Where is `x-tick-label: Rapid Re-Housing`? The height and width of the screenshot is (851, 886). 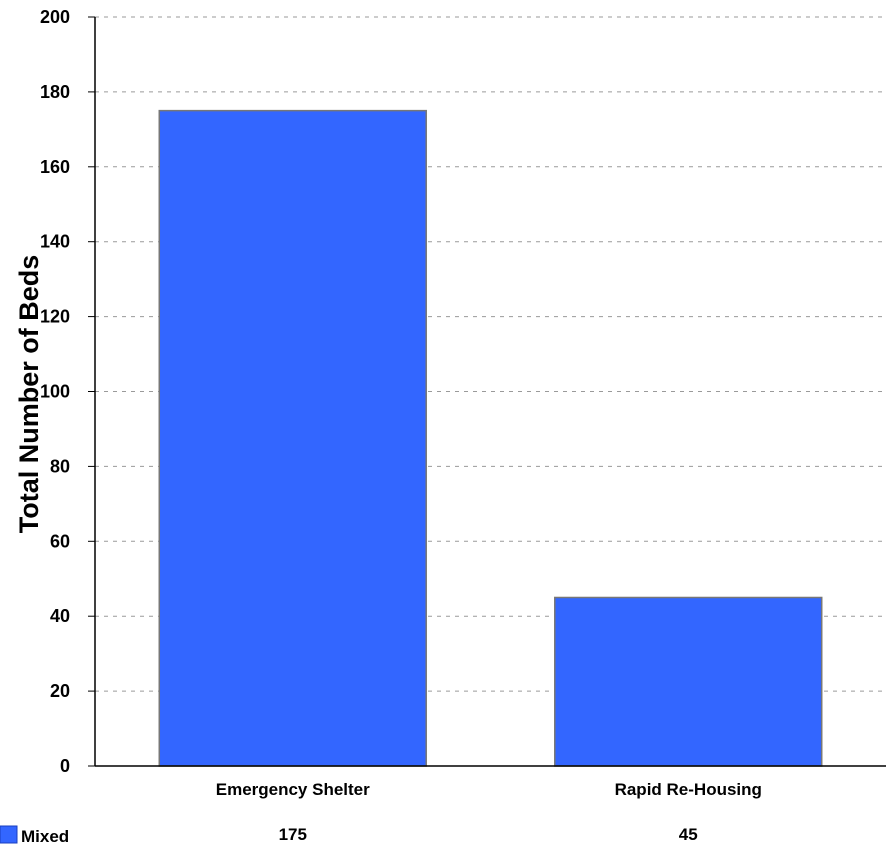 x-tick-label: Rapid Re-Housing is located at coordinates (688, 789).